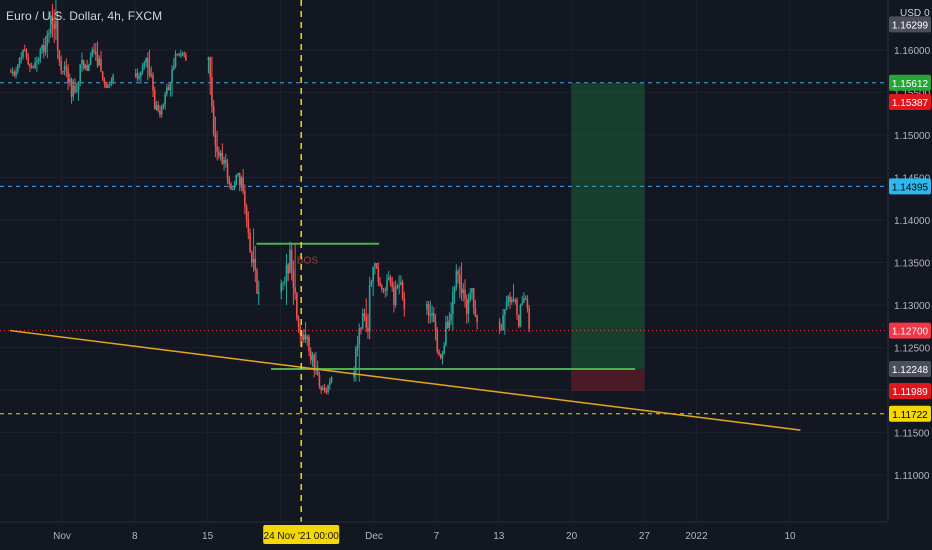 Image resolution: width=932 pixels, height=550 pixels. What do you see at coordinates (927, 13) in the screenshot?
I see `settings-icon: 0` at bounding box center [927, 13].